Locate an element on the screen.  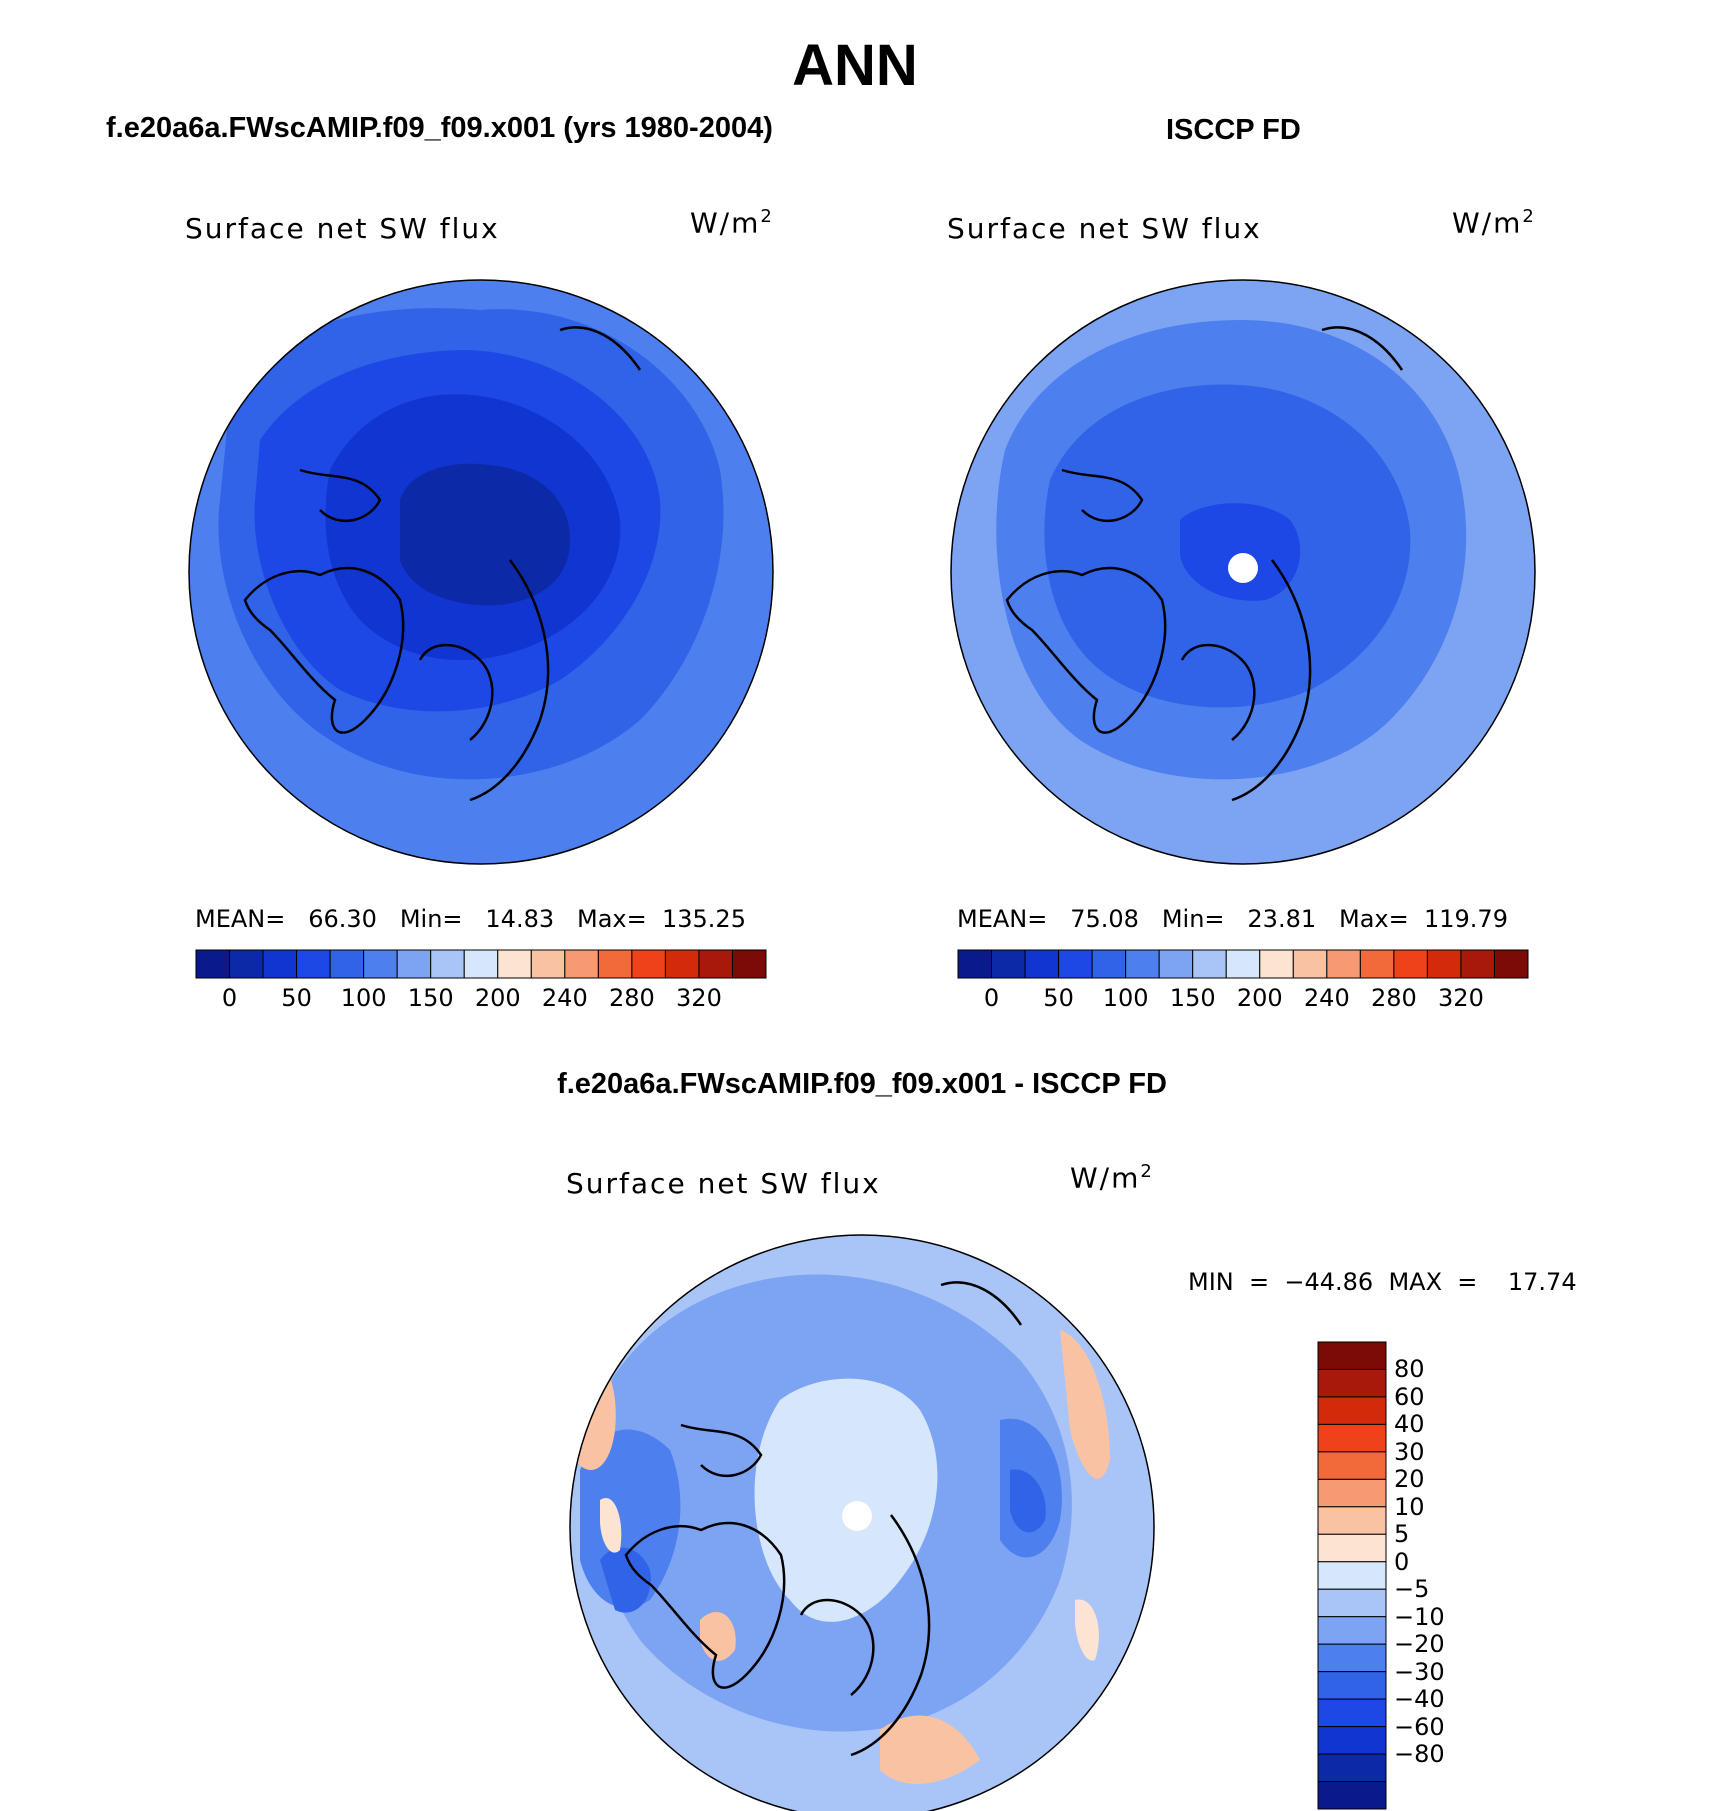
model-coastlines is located at coordinates (442, 564).